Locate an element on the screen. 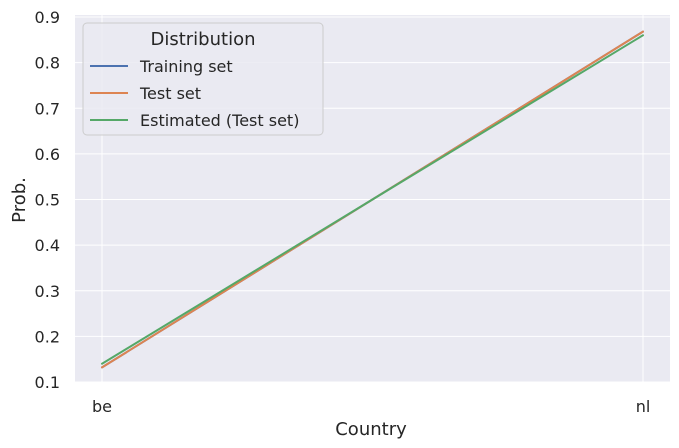 The image size is (679, 448). y-tick-label: 0.2 is located at coordinates (47, 336).